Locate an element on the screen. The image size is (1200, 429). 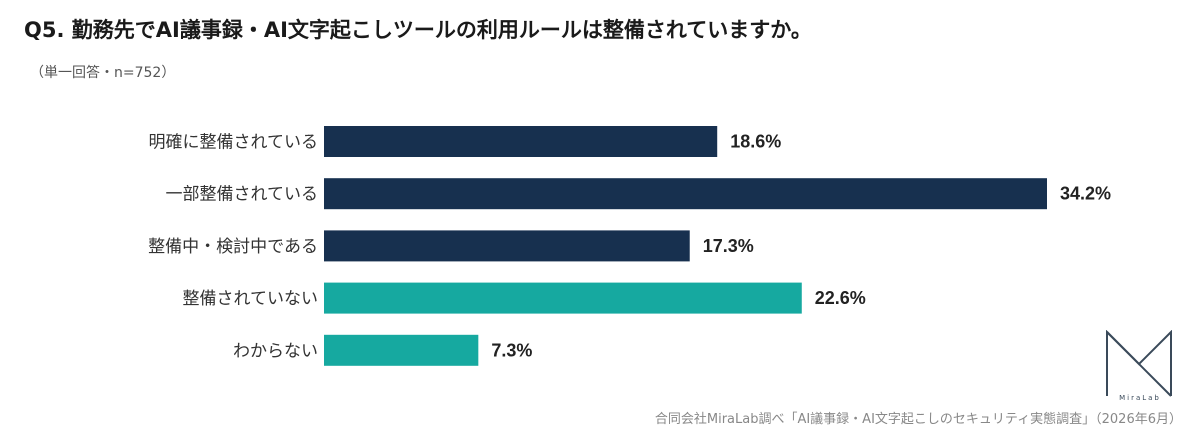
value-label-3: 17.3% is located at coordinates (728, 246).